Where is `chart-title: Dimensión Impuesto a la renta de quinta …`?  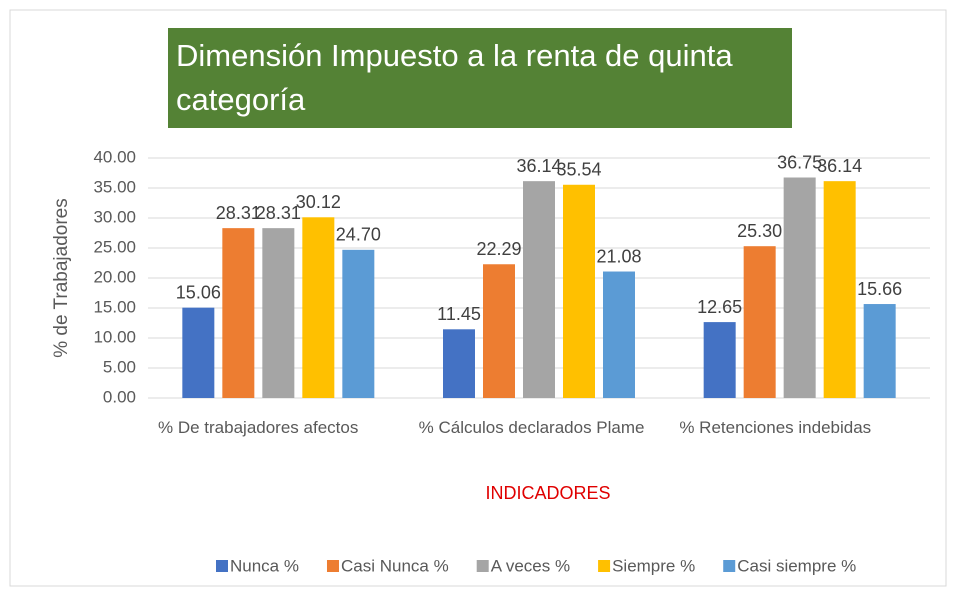
chart-title: Dimensión Impuesto a la renta de quinta … is located at coordinates (480, 78).